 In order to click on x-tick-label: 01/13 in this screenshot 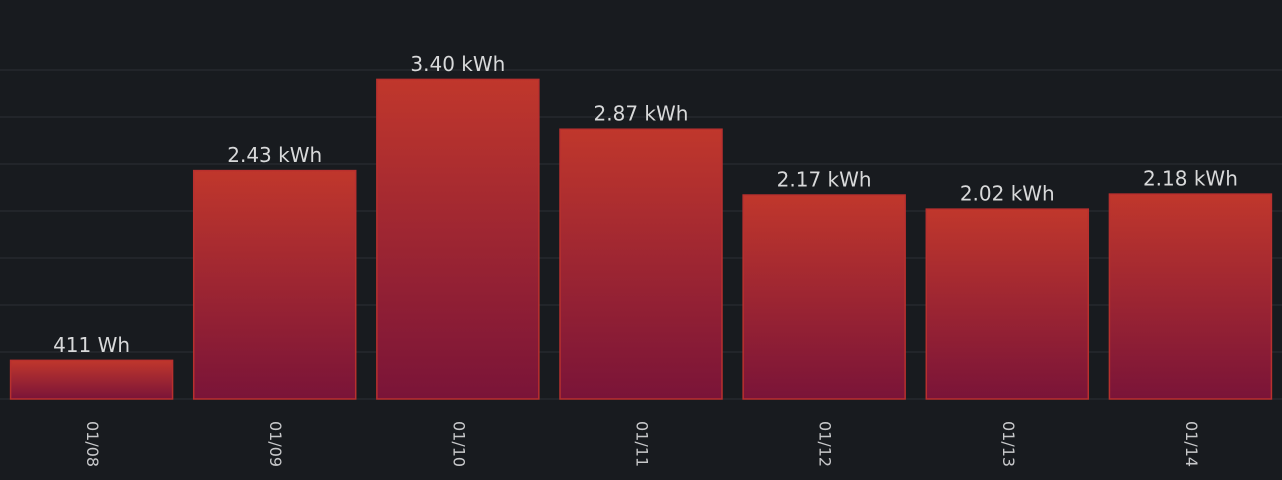, I will do `click(1008, 444)`.